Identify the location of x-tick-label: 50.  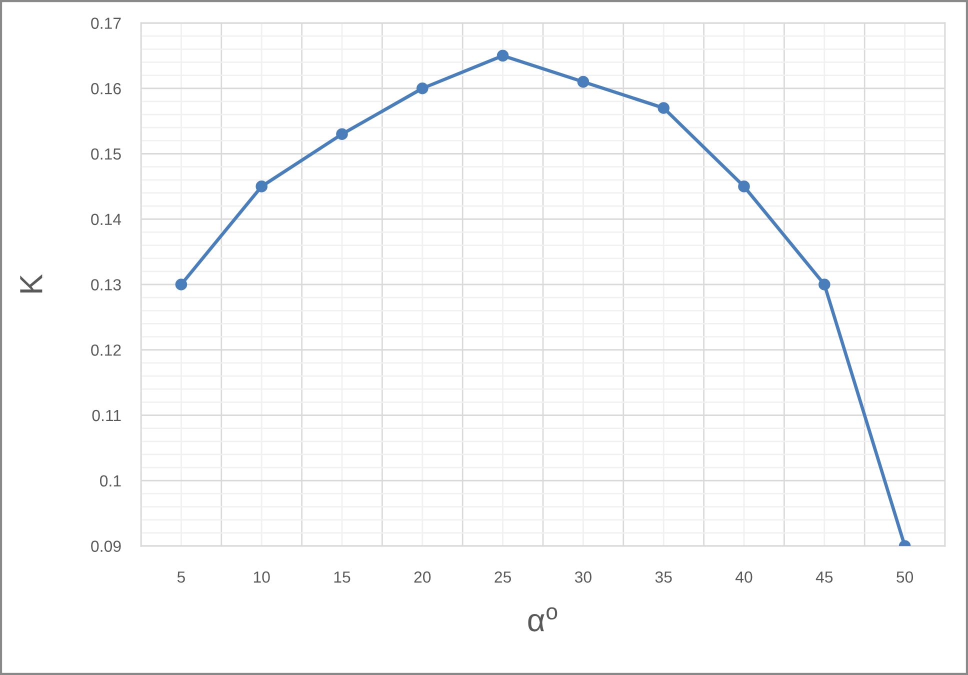
(905, 577).